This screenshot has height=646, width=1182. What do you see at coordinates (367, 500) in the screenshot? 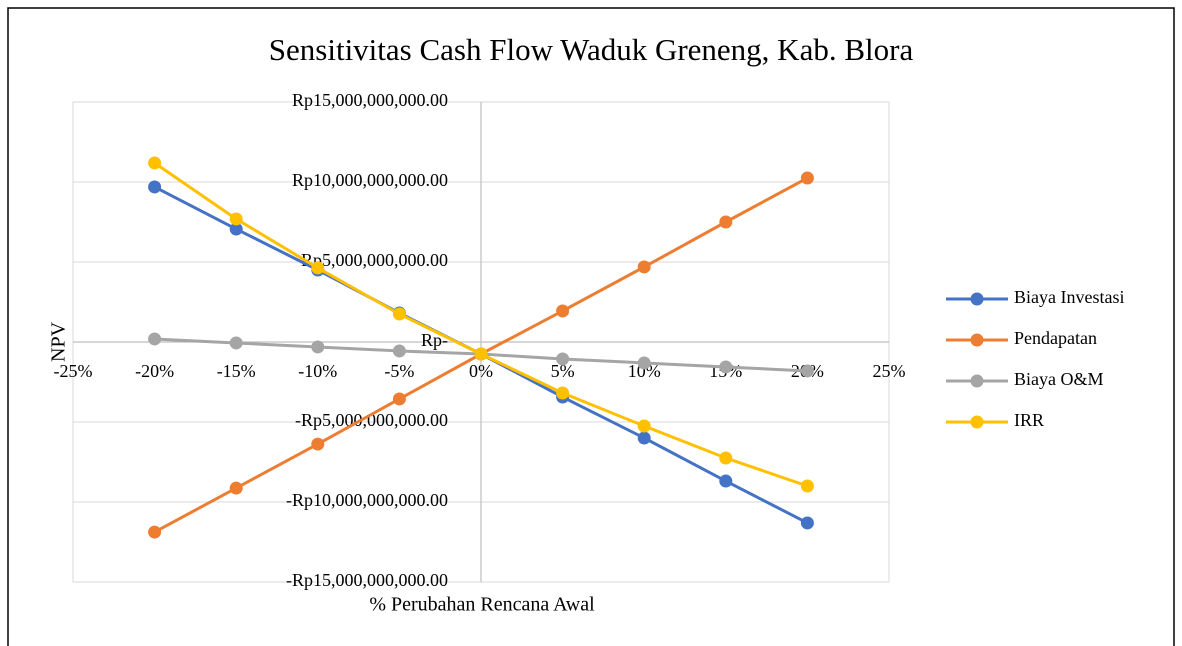
I see `y-tick-label: -Rp10,000,000,000.00` at bounding box center [367, 500].